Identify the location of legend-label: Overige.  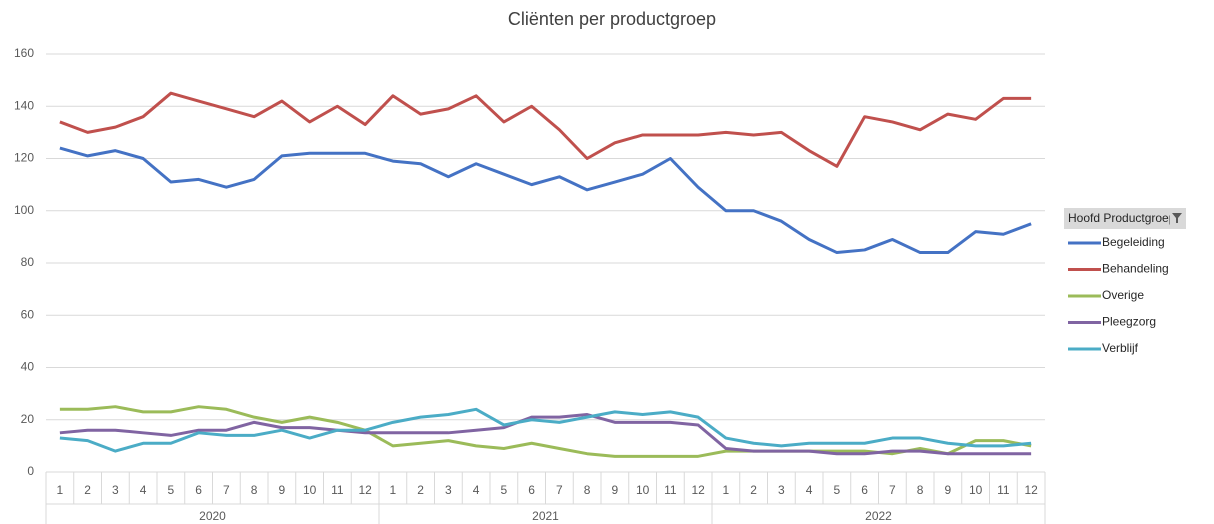
(1123, 295).